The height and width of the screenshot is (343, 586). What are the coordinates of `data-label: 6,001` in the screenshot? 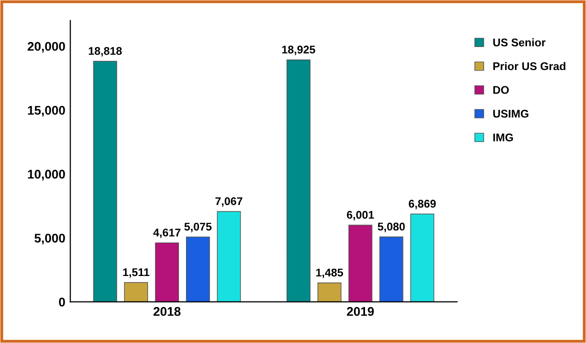 It's located at (360, 215).